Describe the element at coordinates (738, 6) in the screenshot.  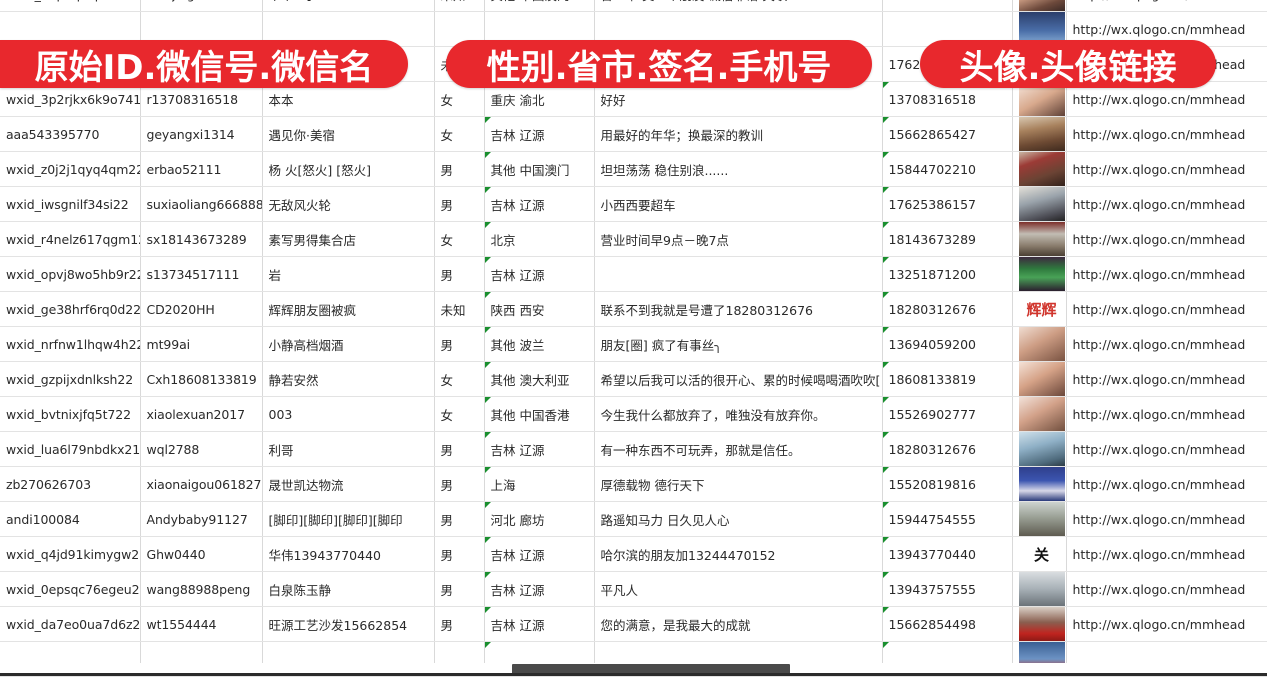
I see `cell-signature: 合一单 交一个朋友 诚信靠谱 失联18280312676` at that location.